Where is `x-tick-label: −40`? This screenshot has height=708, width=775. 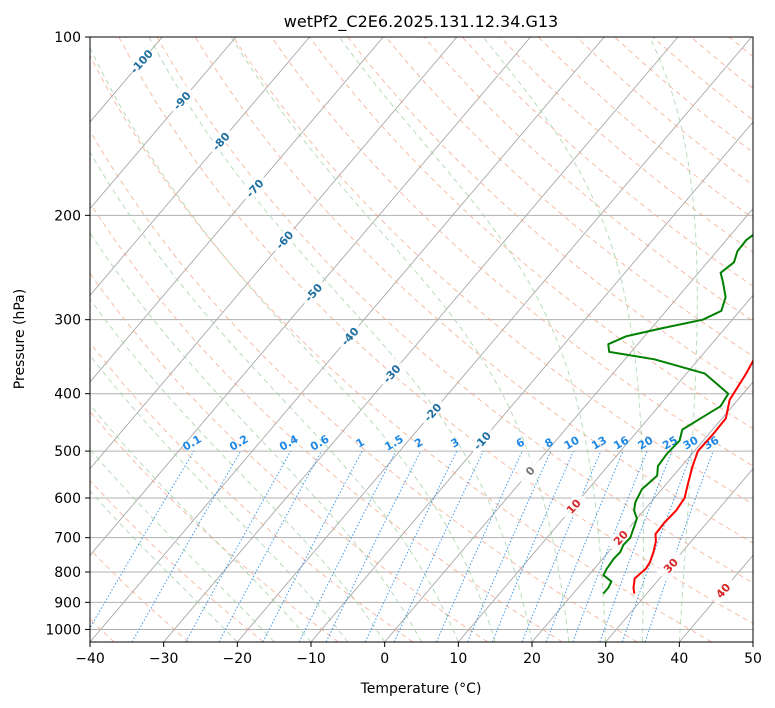 x-tick-label: −40 is located at coordinates (90, 659).